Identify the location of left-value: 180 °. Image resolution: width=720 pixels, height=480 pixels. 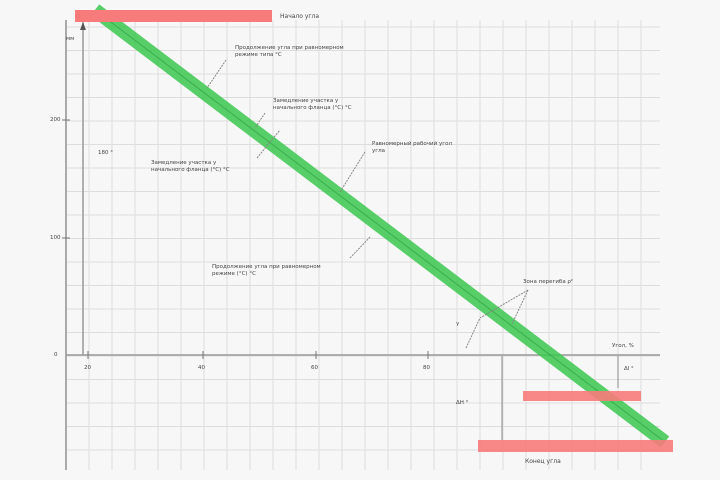
(105, 153).